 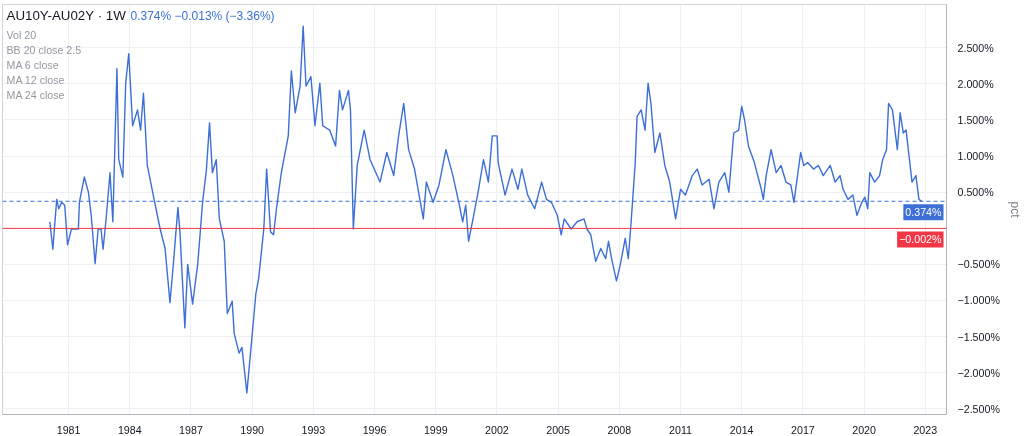 I want to click on annotation: Vol 20, so click(x=21, y=34).